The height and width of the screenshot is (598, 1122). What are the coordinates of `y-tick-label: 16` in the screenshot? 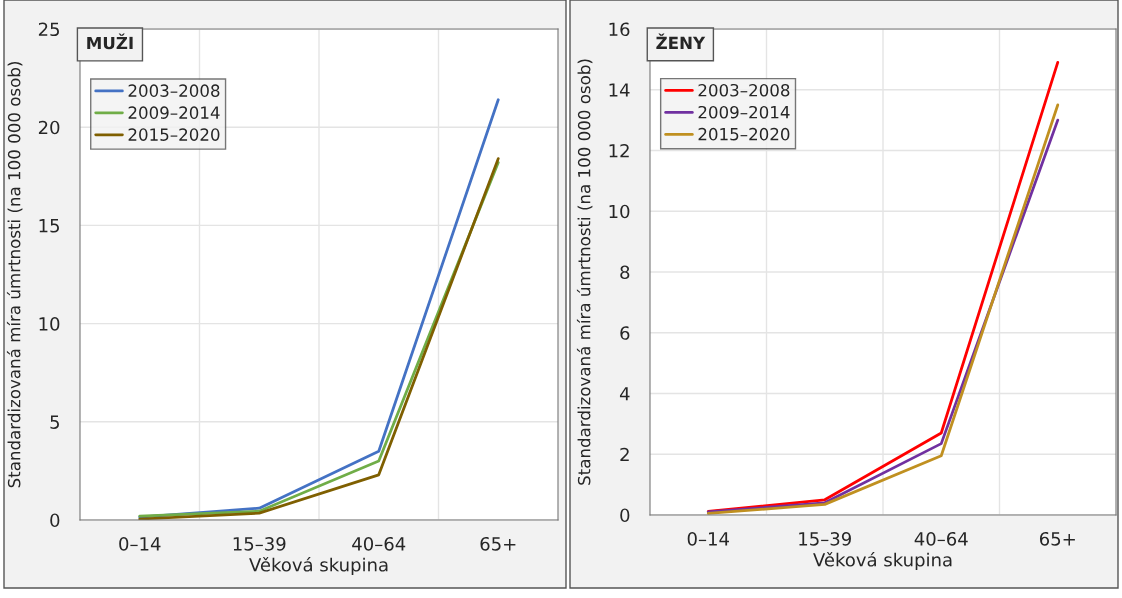 It's located at (619, 29).